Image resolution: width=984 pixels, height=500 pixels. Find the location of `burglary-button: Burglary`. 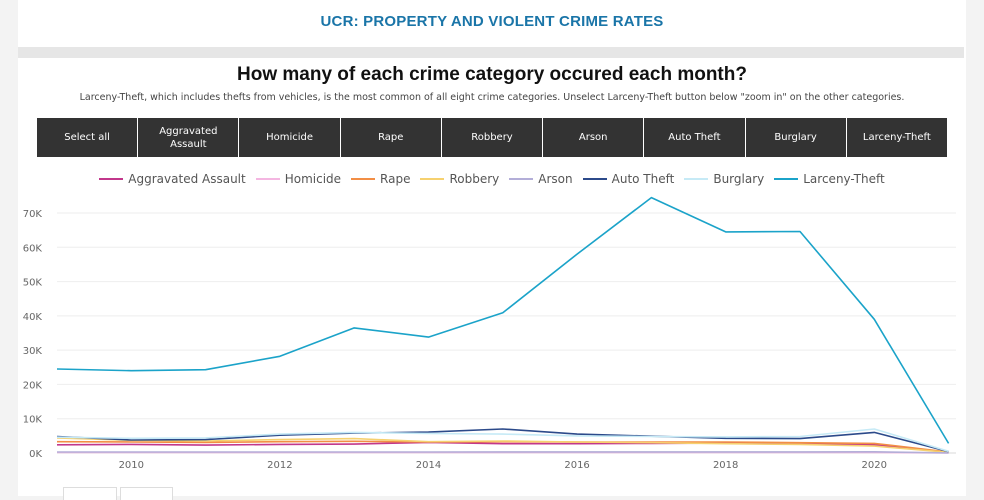

burglary-button: Burglary is located at coordinates (796, 137).